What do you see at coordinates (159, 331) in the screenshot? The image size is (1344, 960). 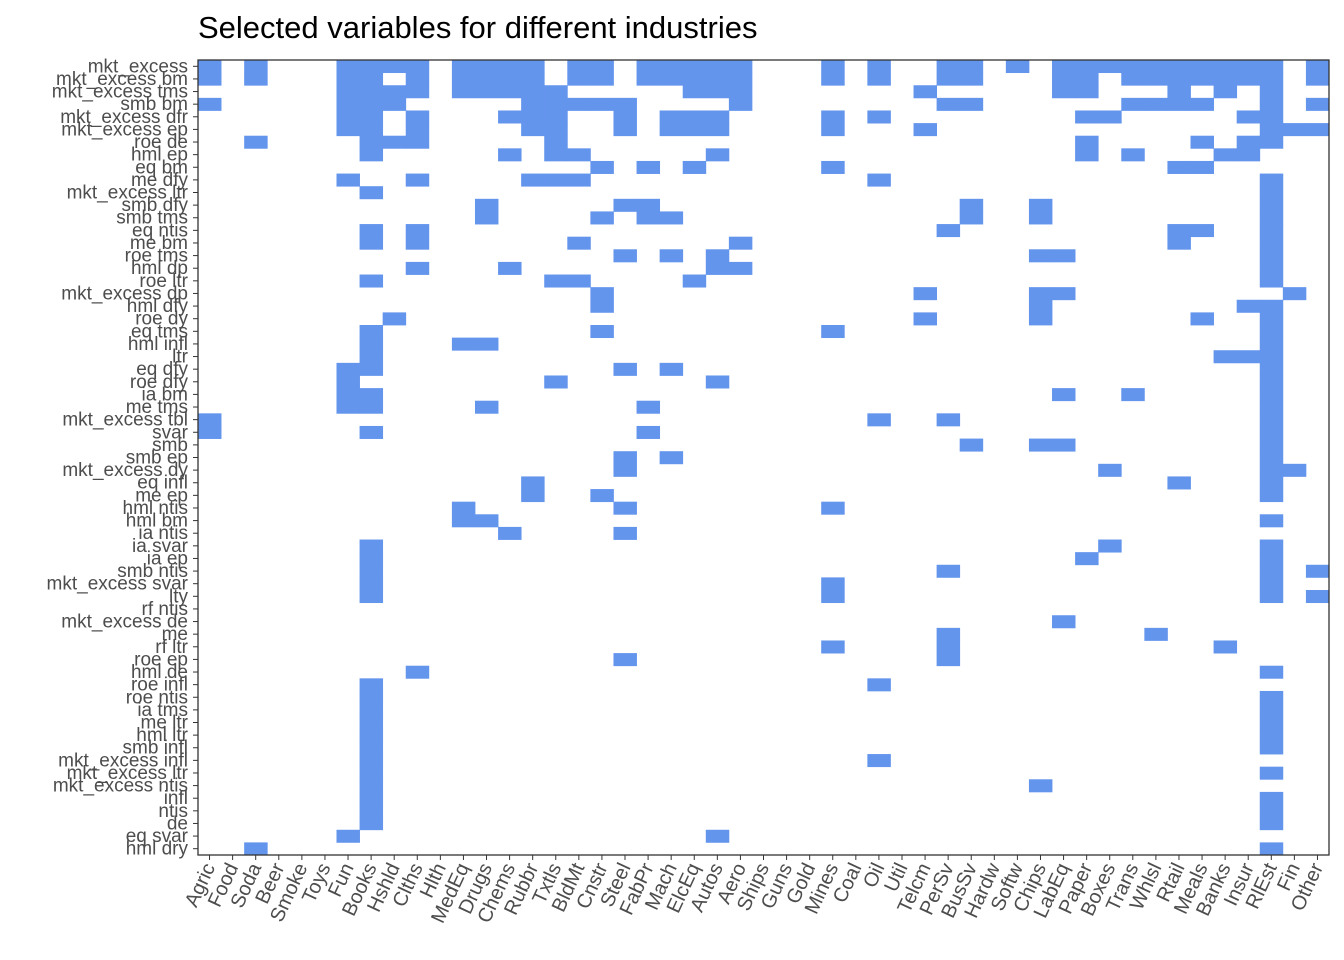 I see `y-tick-label: eq tms` at bounding box center [159, 331].